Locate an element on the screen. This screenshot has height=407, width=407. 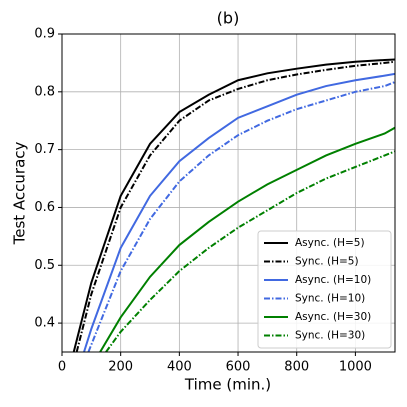
x-axis-label: Time (min.) is located at coordinates (227, 385).